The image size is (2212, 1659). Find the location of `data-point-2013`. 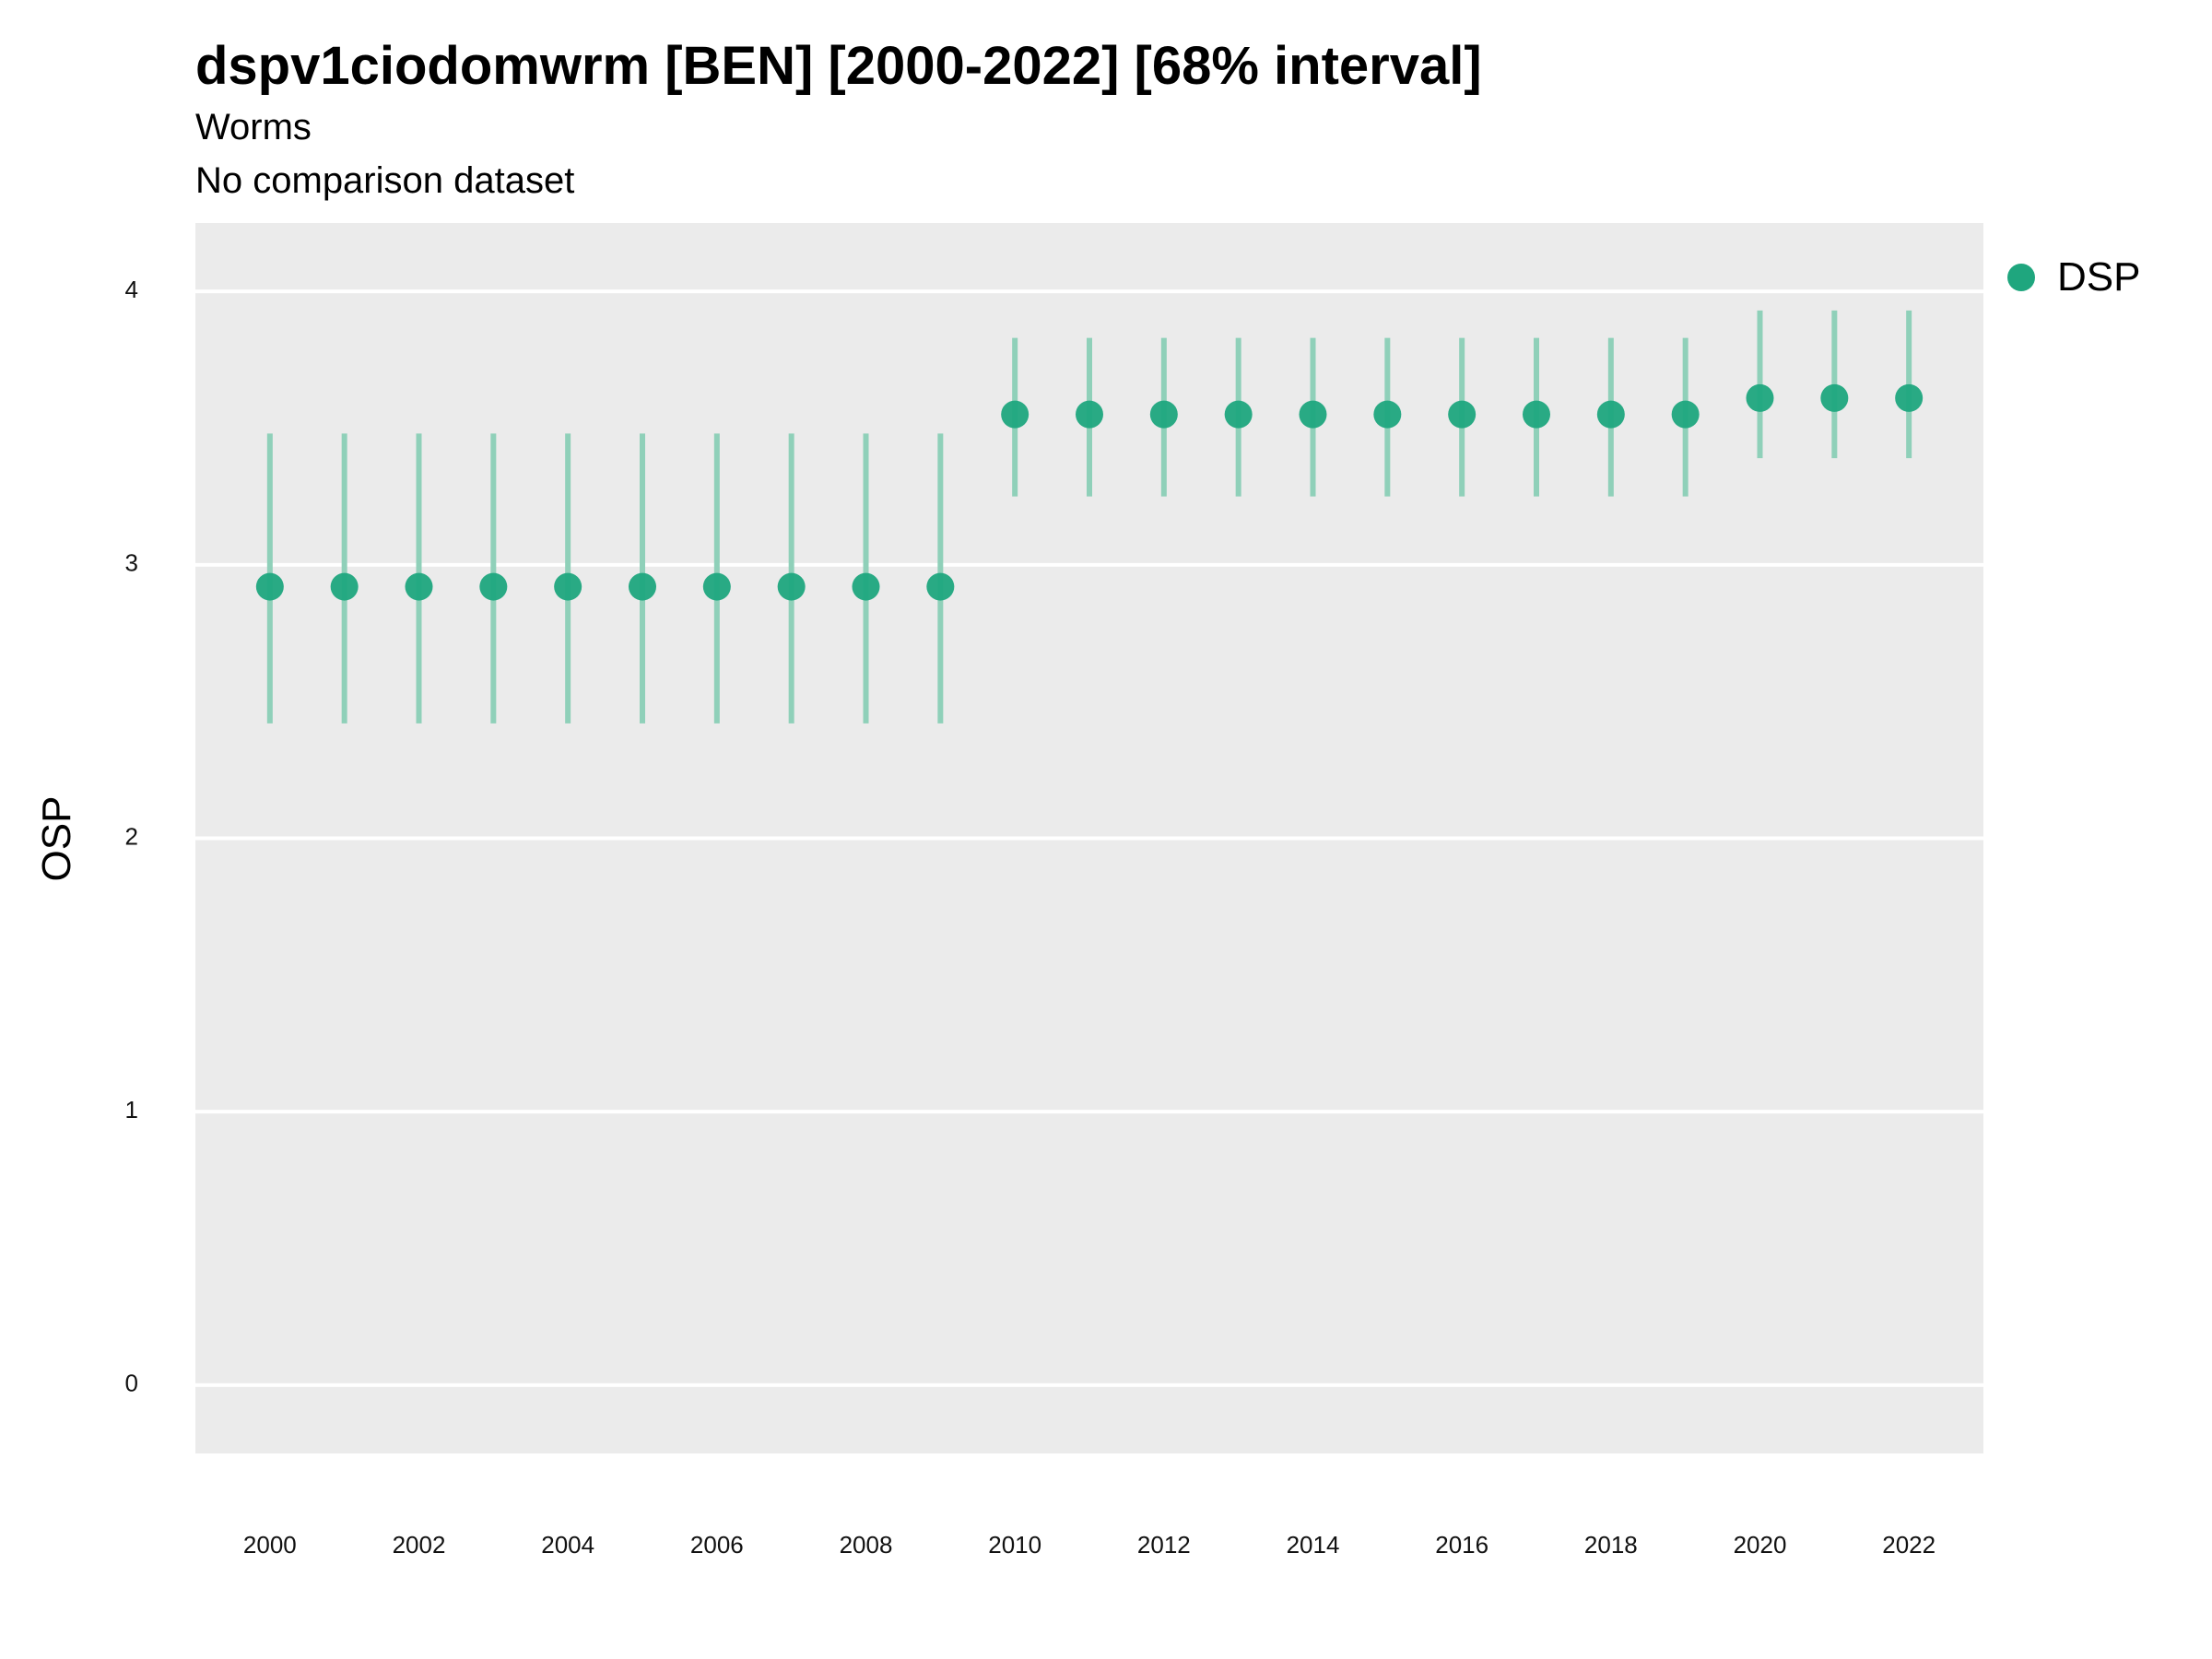

data-point-2013 is located at coordinates (1238, 414).